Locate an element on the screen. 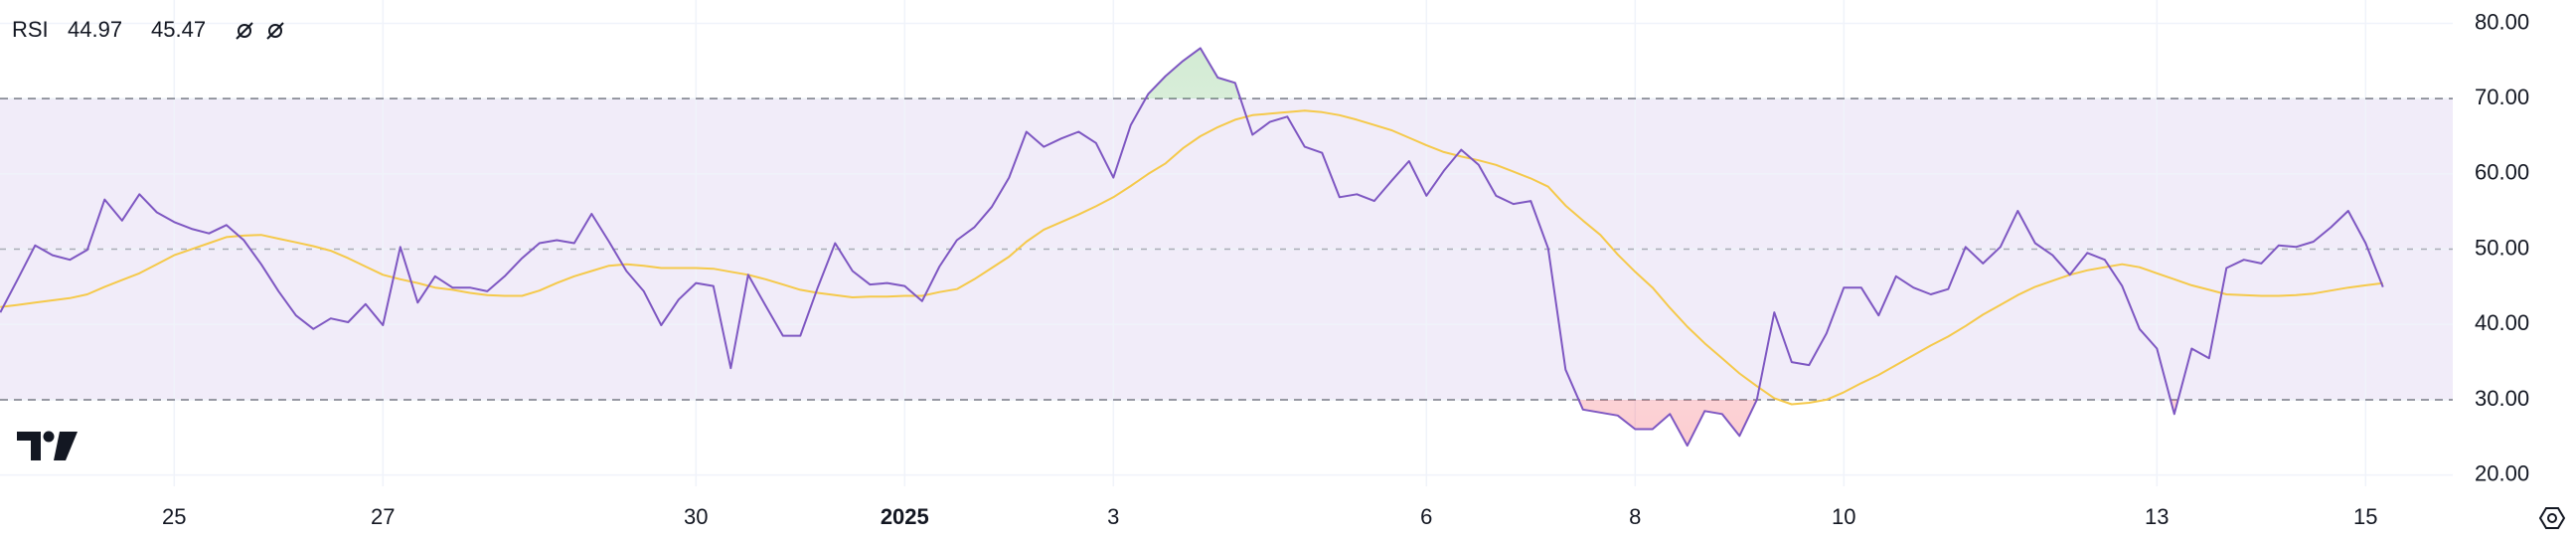  x-tick-label: 10 is located at coordinates (1843, 517).